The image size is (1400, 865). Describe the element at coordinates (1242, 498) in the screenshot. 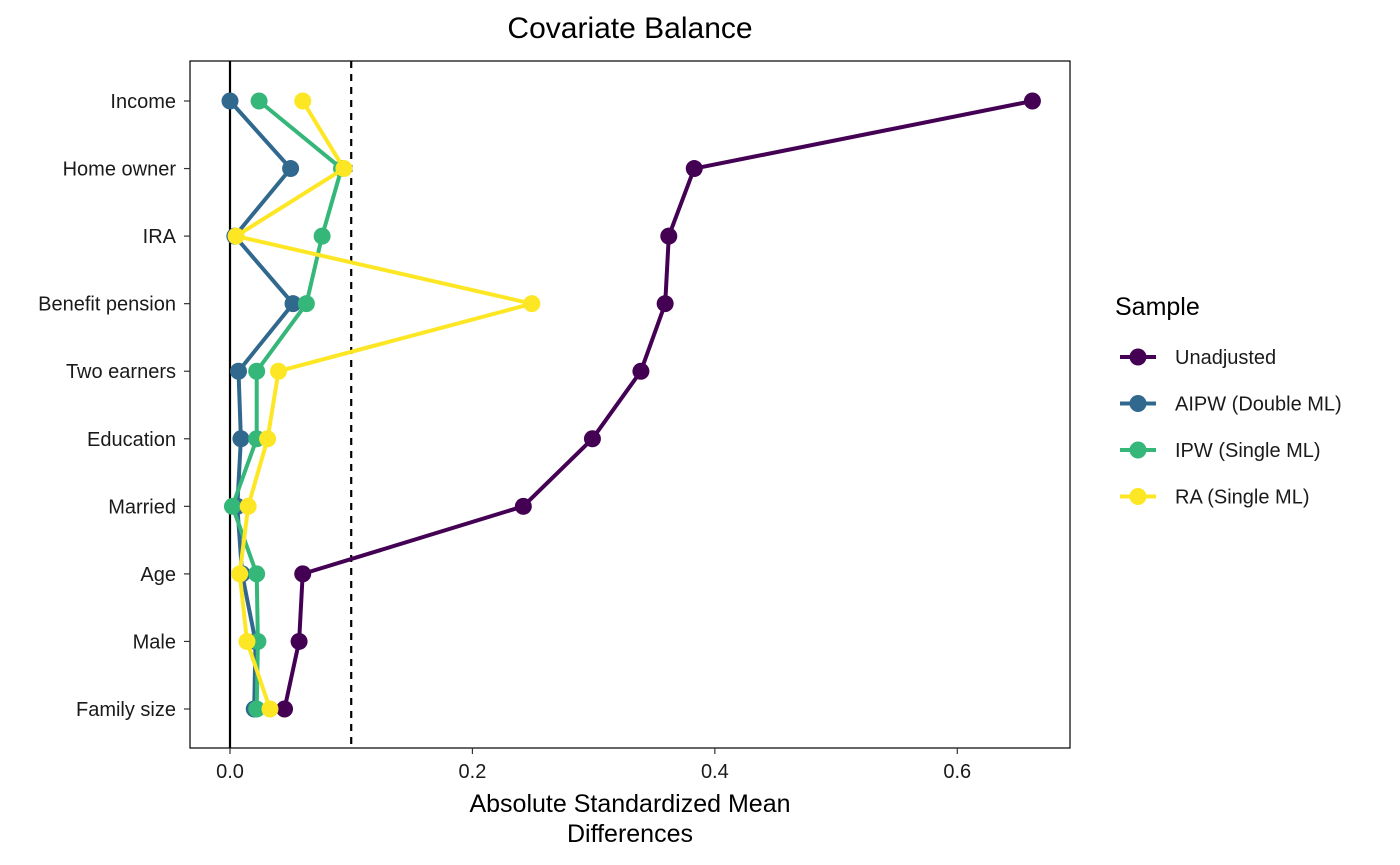

I see `legend-label: RA (Single ML)` at that location.